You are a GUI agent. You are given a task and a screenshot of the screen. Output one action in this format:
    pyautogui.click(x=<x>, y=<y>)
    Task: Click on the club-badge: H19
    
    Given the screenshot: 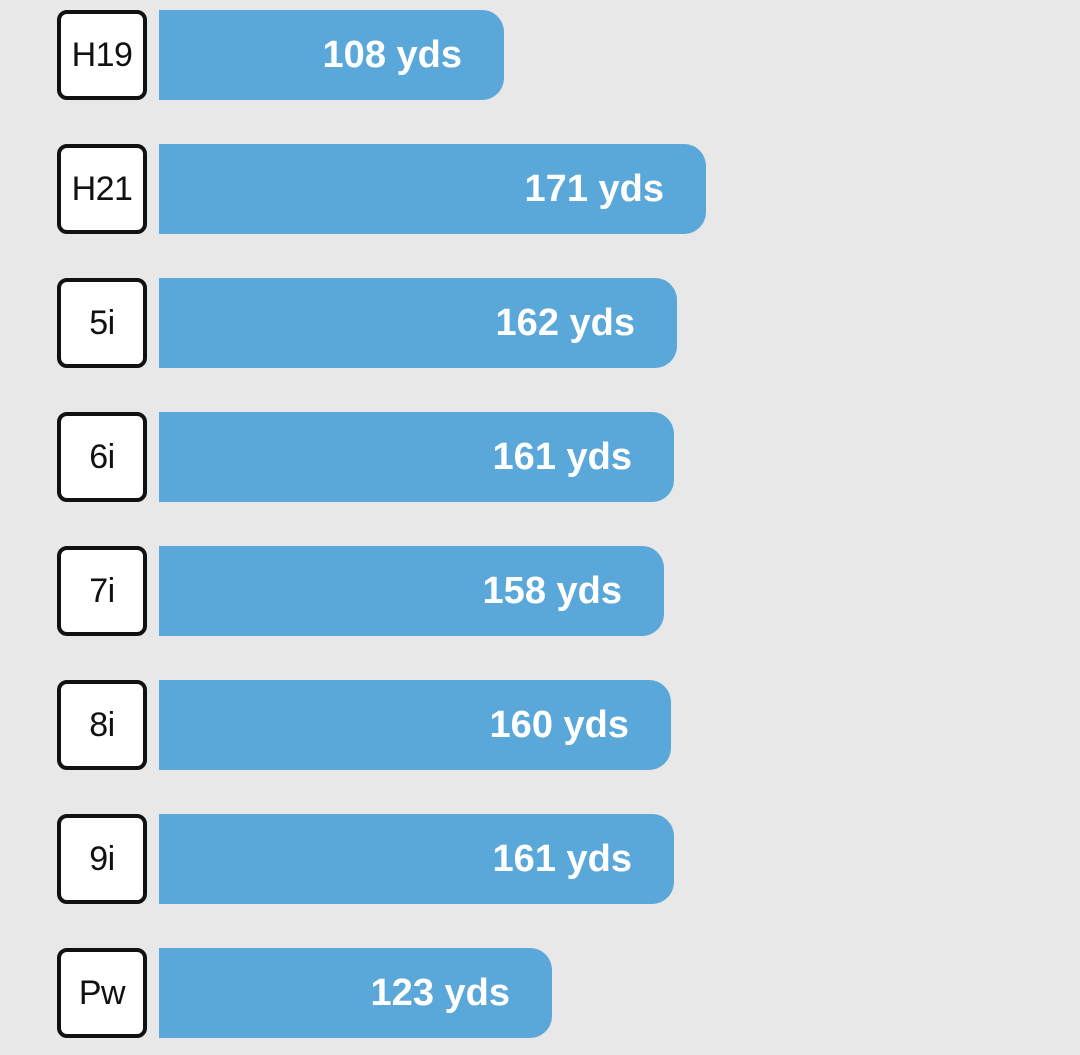 What is the action you would take?
    pyautogui.click(x=102, y=55)
    